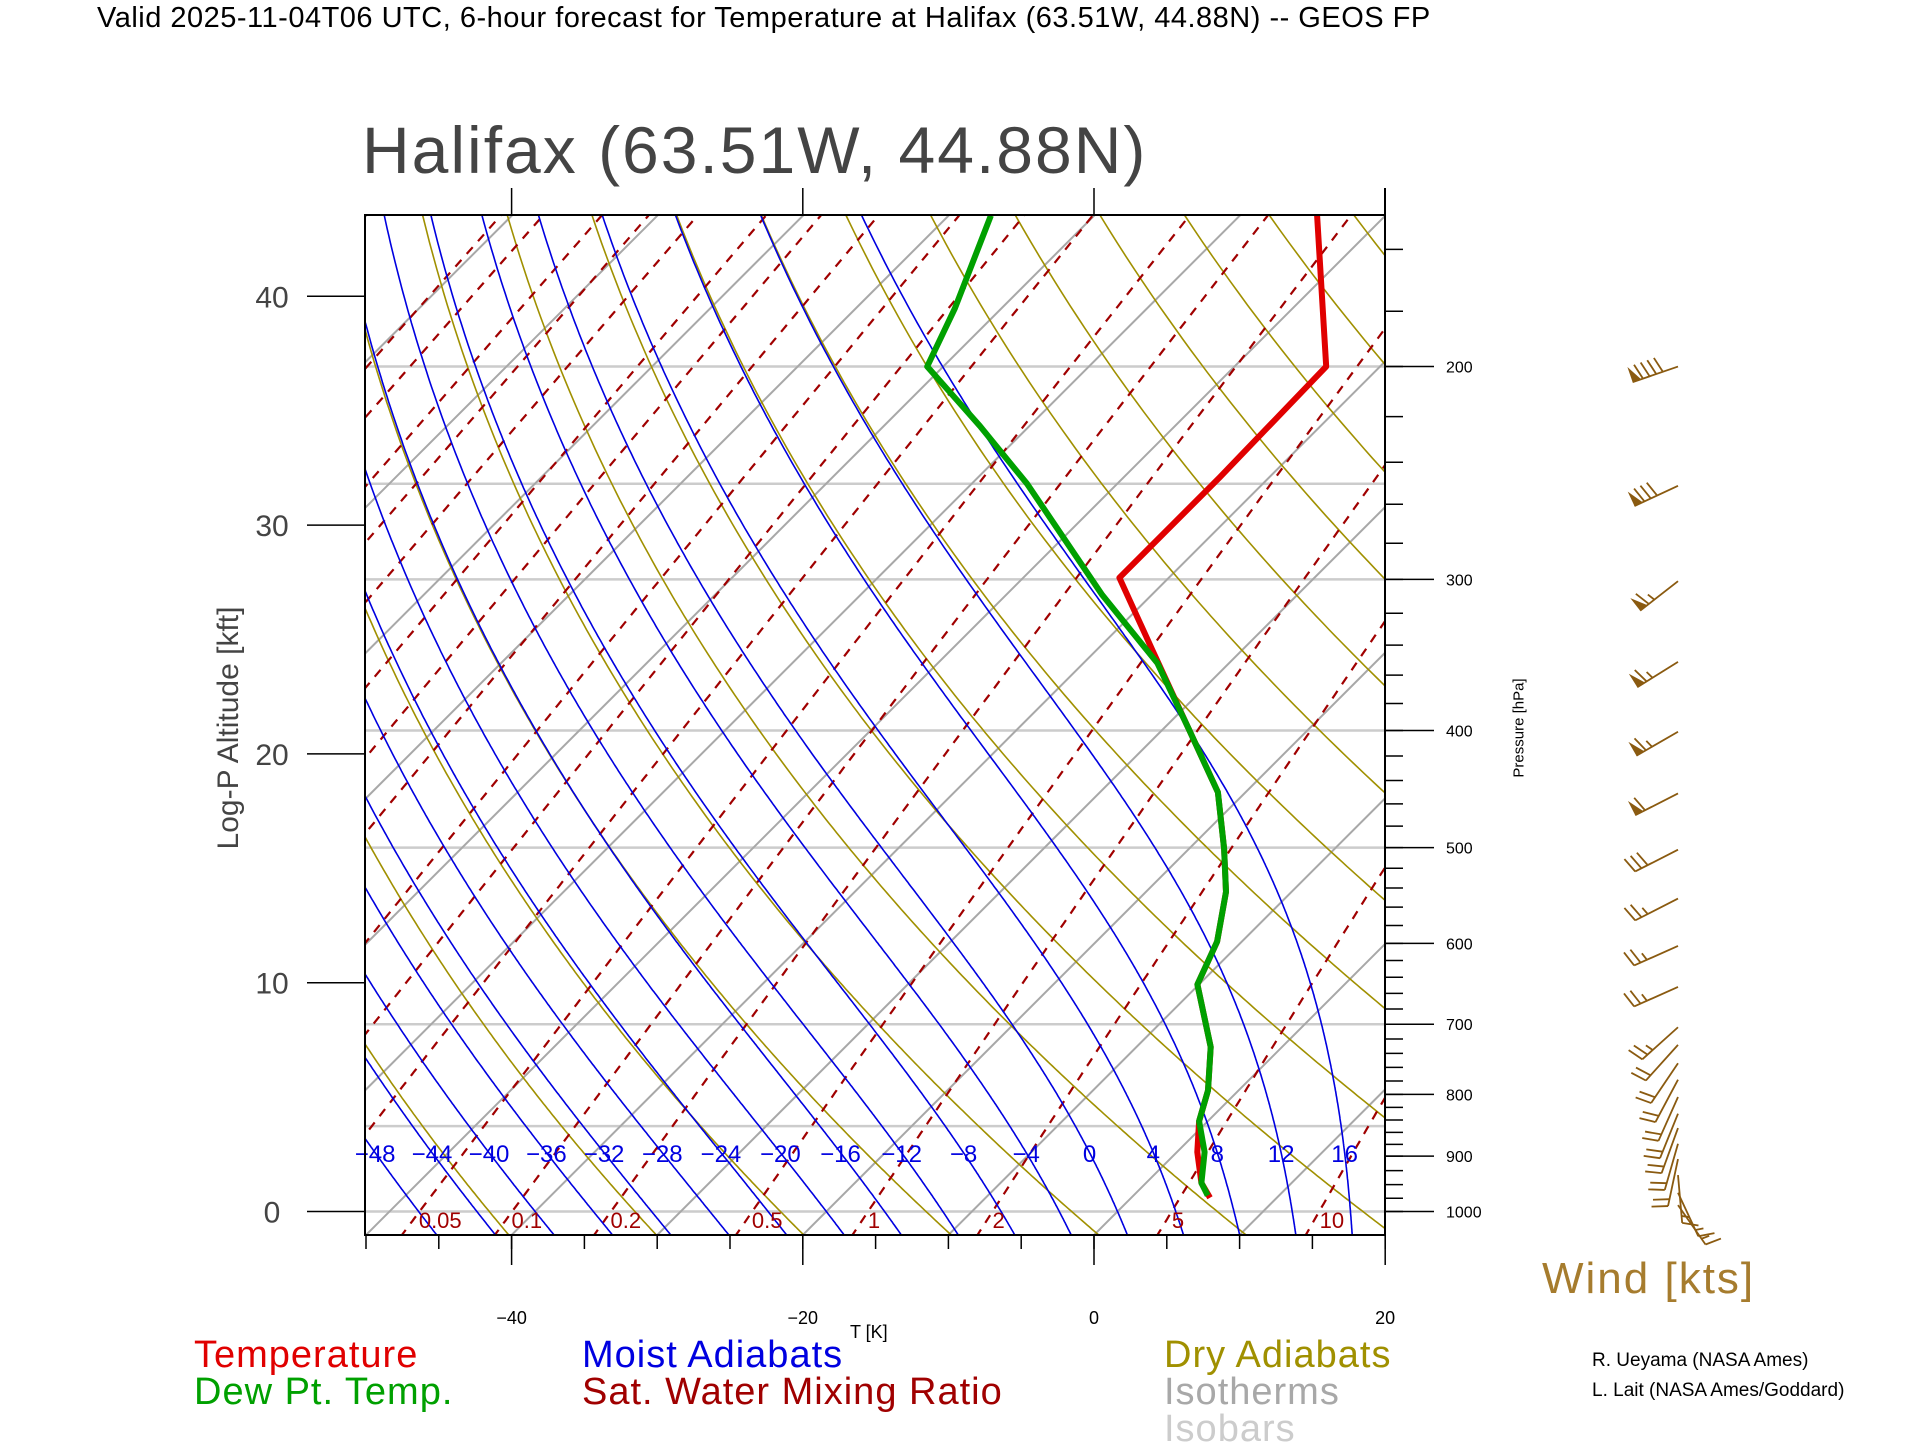 The image size is (1920, 1451). What do you see at coordinates (963, 1154) in the screenshot?
I see `moist-adiabat-label: −8` at bounding box center [963, 1154].